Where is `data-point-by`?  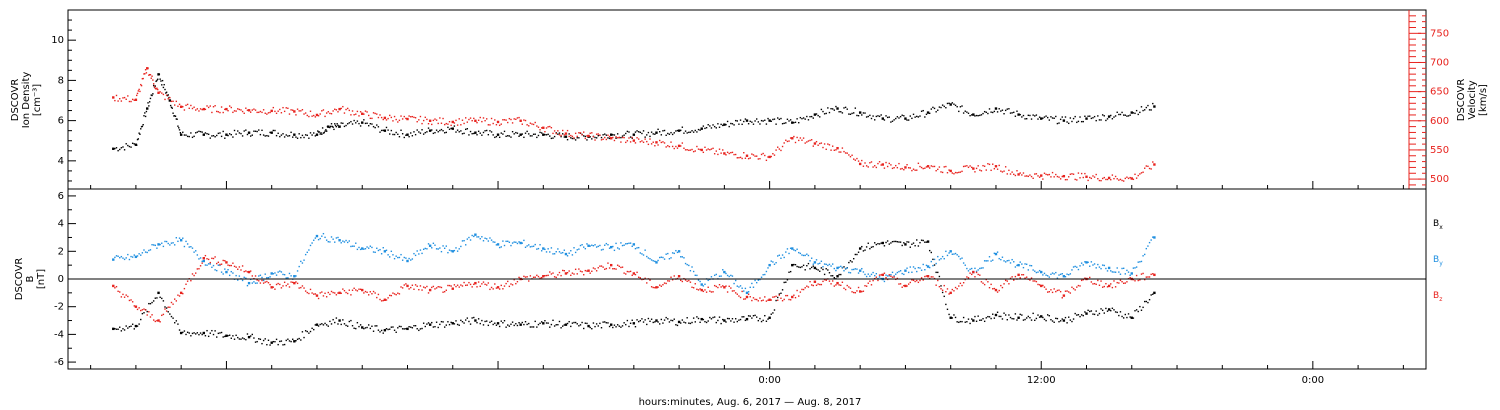 data-point-by is located at coordinates (430, 245).